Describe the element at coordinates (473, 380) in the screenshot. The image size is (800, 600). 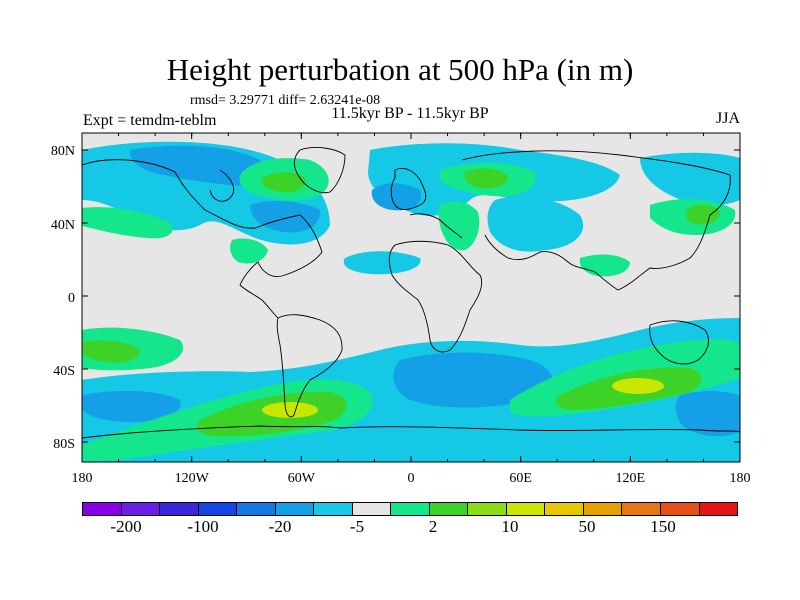
I see `contour-south-atlantic` at that location.